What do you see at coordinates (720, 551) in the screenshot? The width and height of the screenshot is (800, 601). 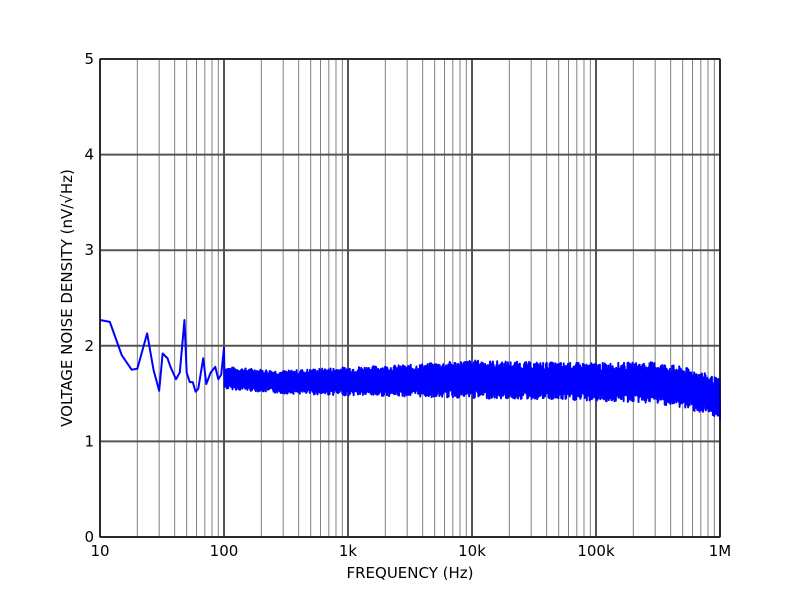 I see `x-tick-label: 1M` at bounding box center [720, 551].